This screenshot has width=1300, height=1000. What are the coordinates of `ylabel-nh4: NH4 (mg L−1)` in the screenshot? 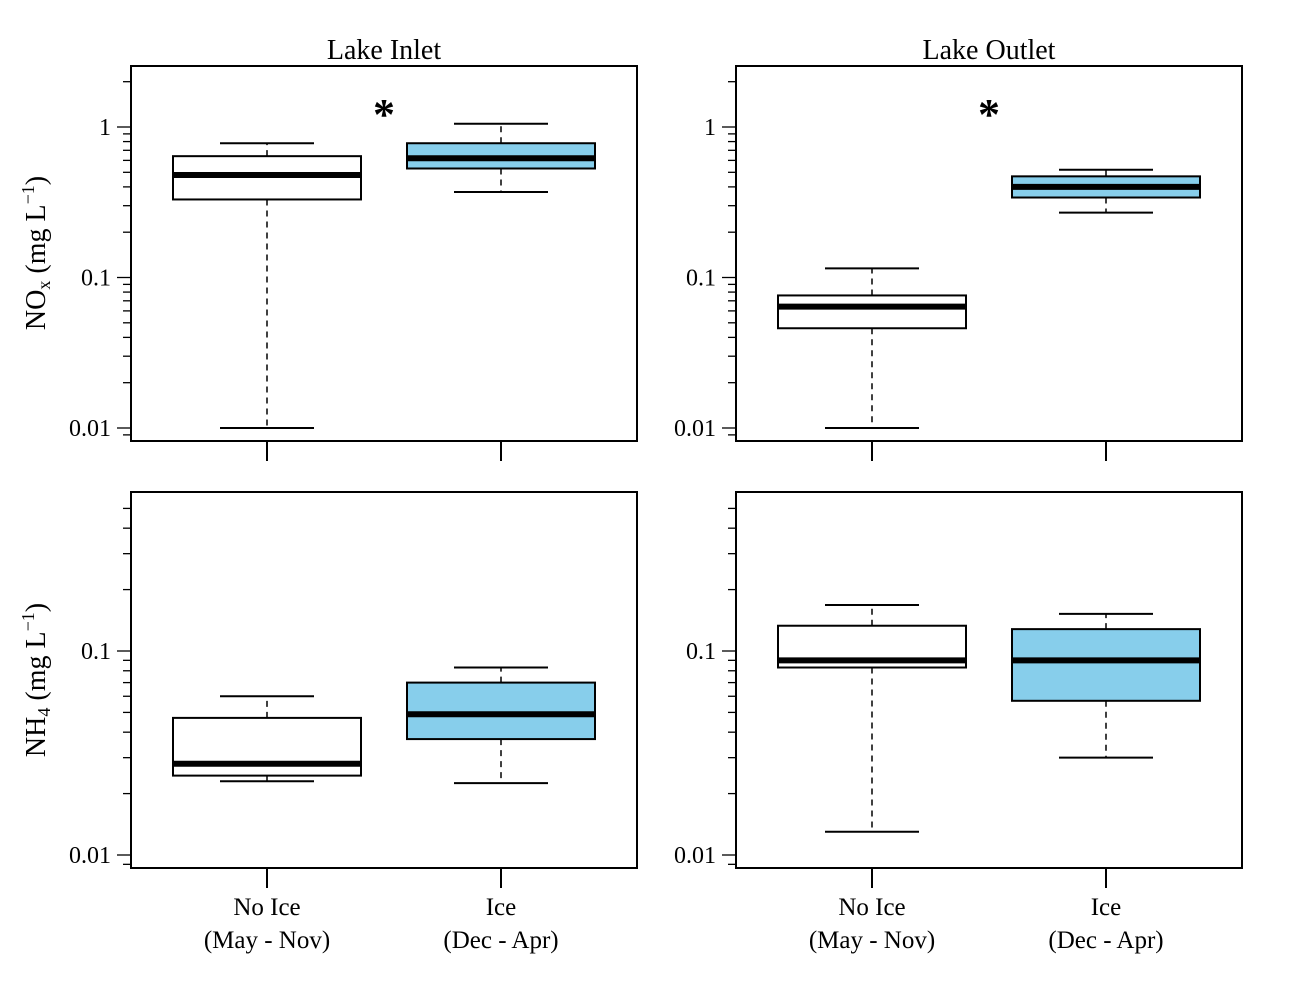 It's located at (36, 680).